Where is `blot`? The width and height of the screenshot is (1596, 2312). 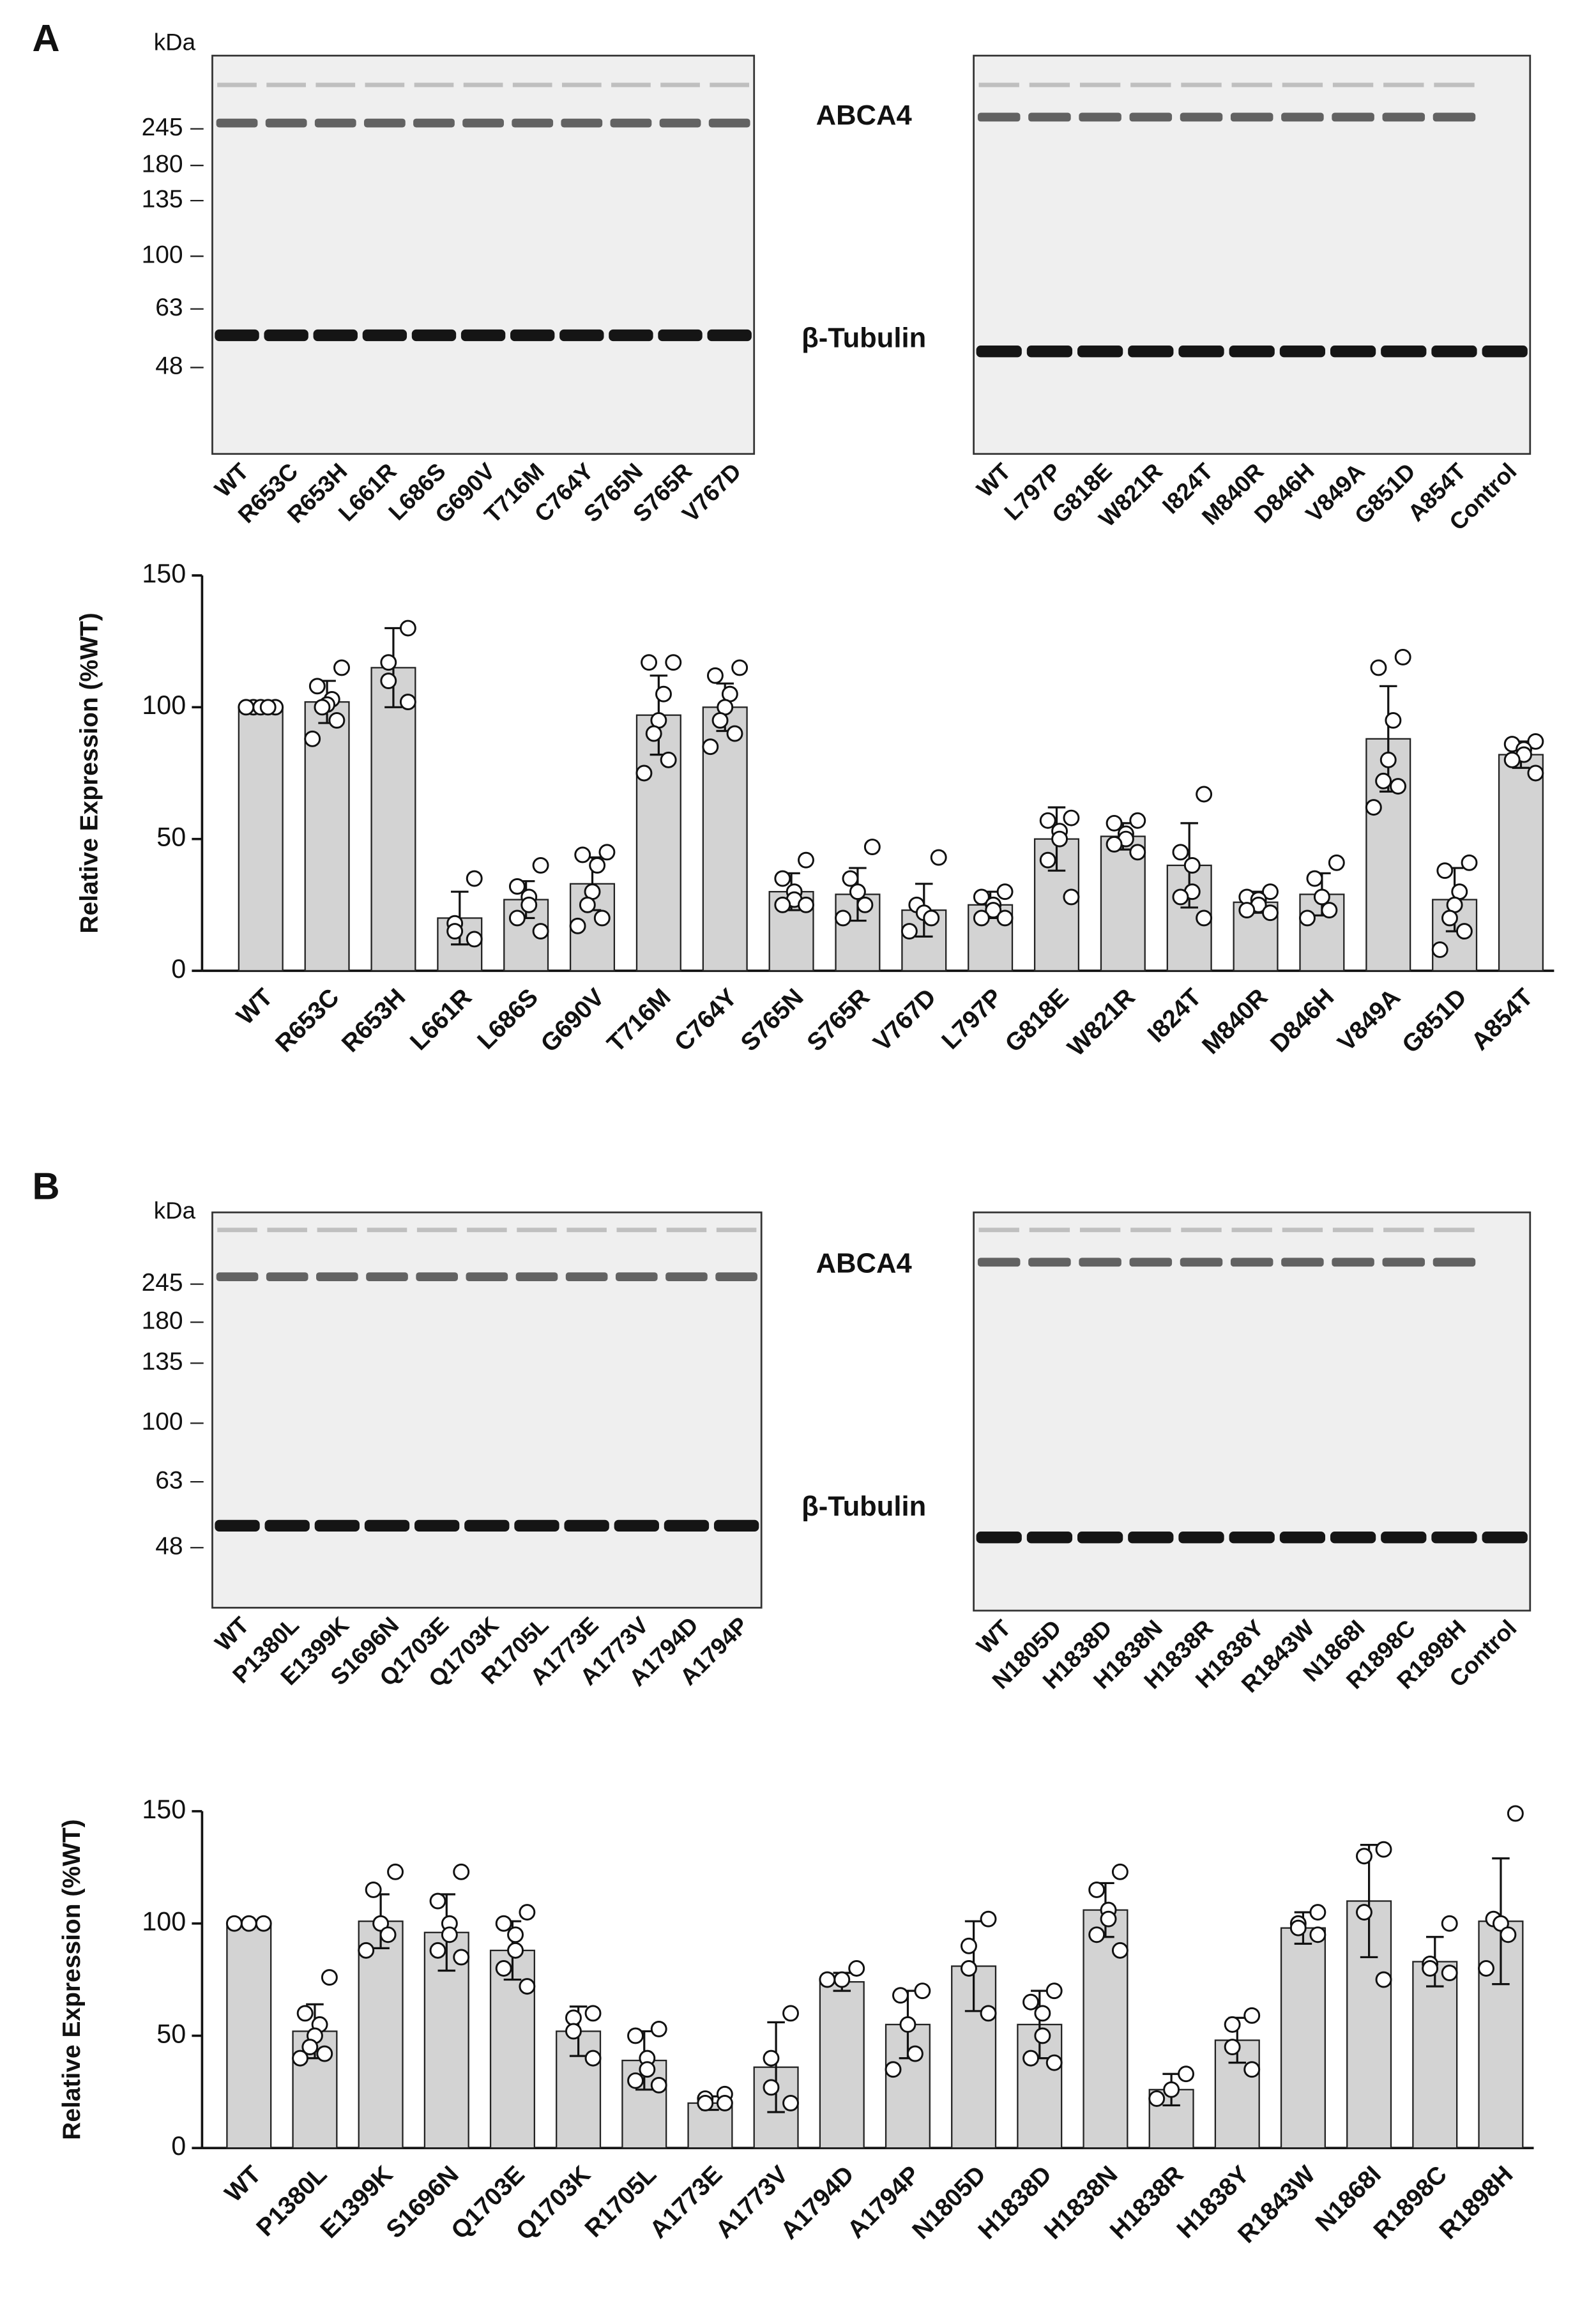 blot is located at coordinates (483, 254).